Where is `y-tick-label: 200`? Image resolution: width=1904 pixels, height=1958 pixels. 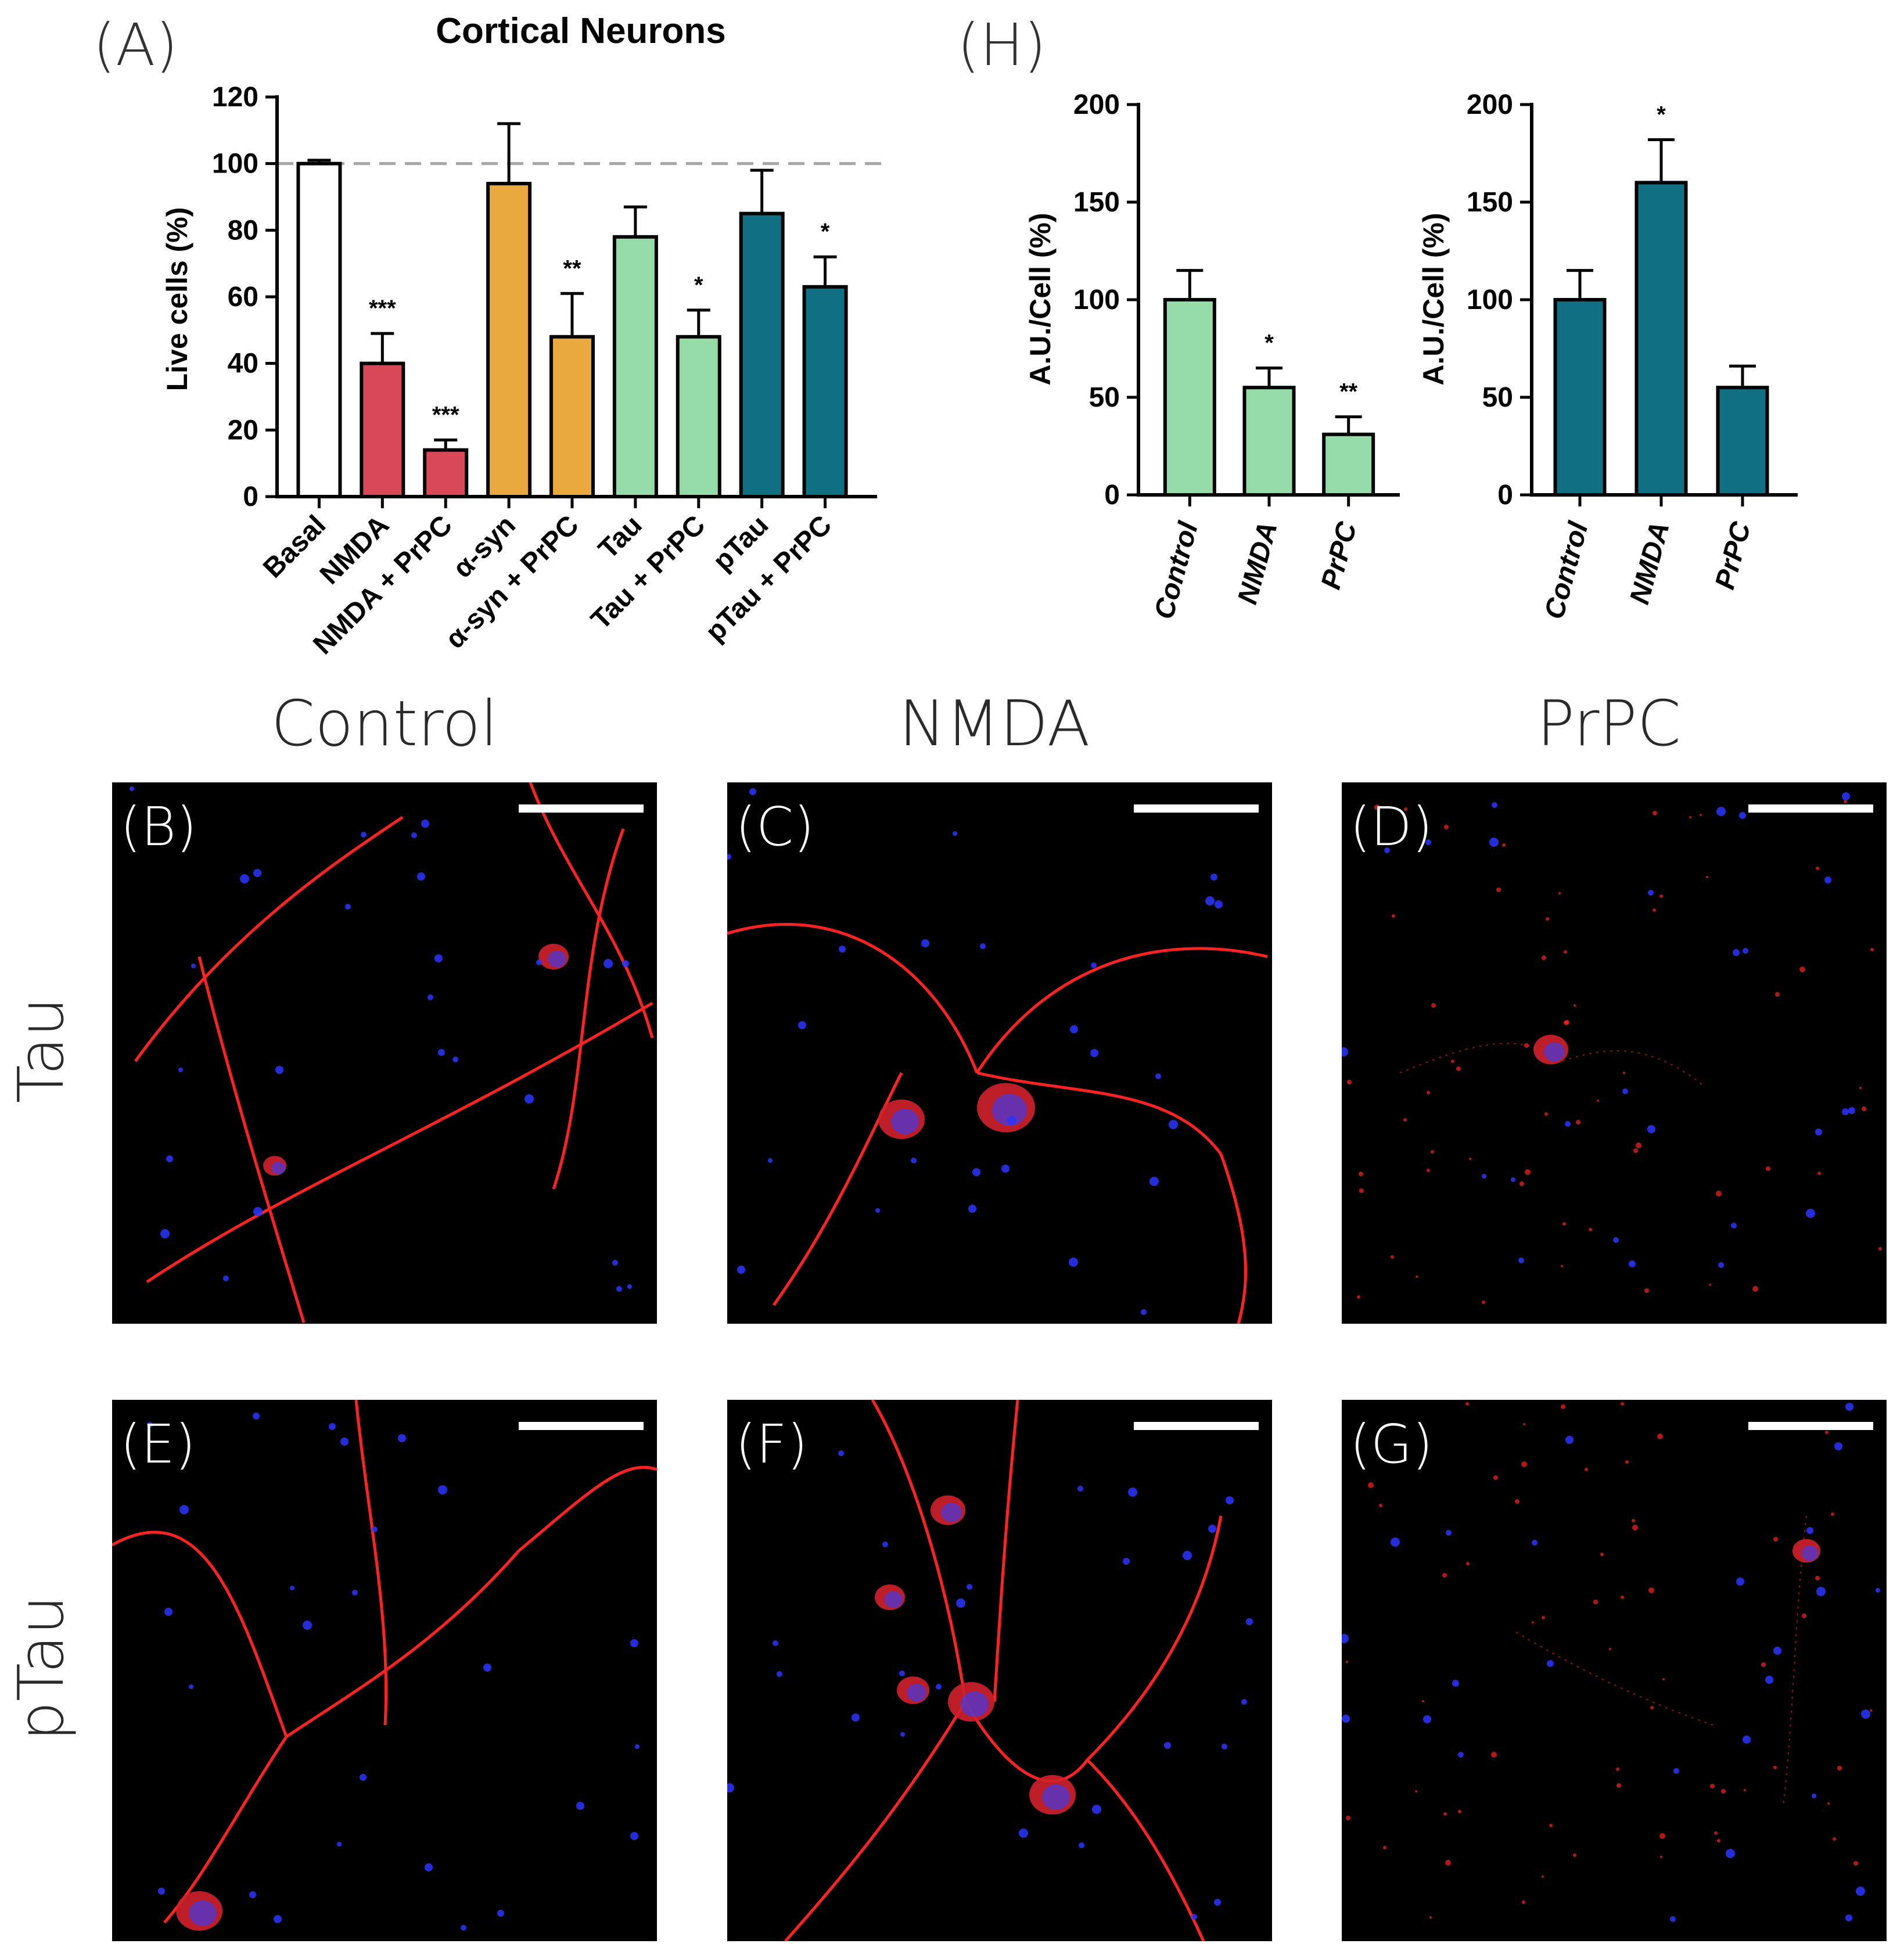
y-tick-label: 200 is located at coordinates (1490, 104).